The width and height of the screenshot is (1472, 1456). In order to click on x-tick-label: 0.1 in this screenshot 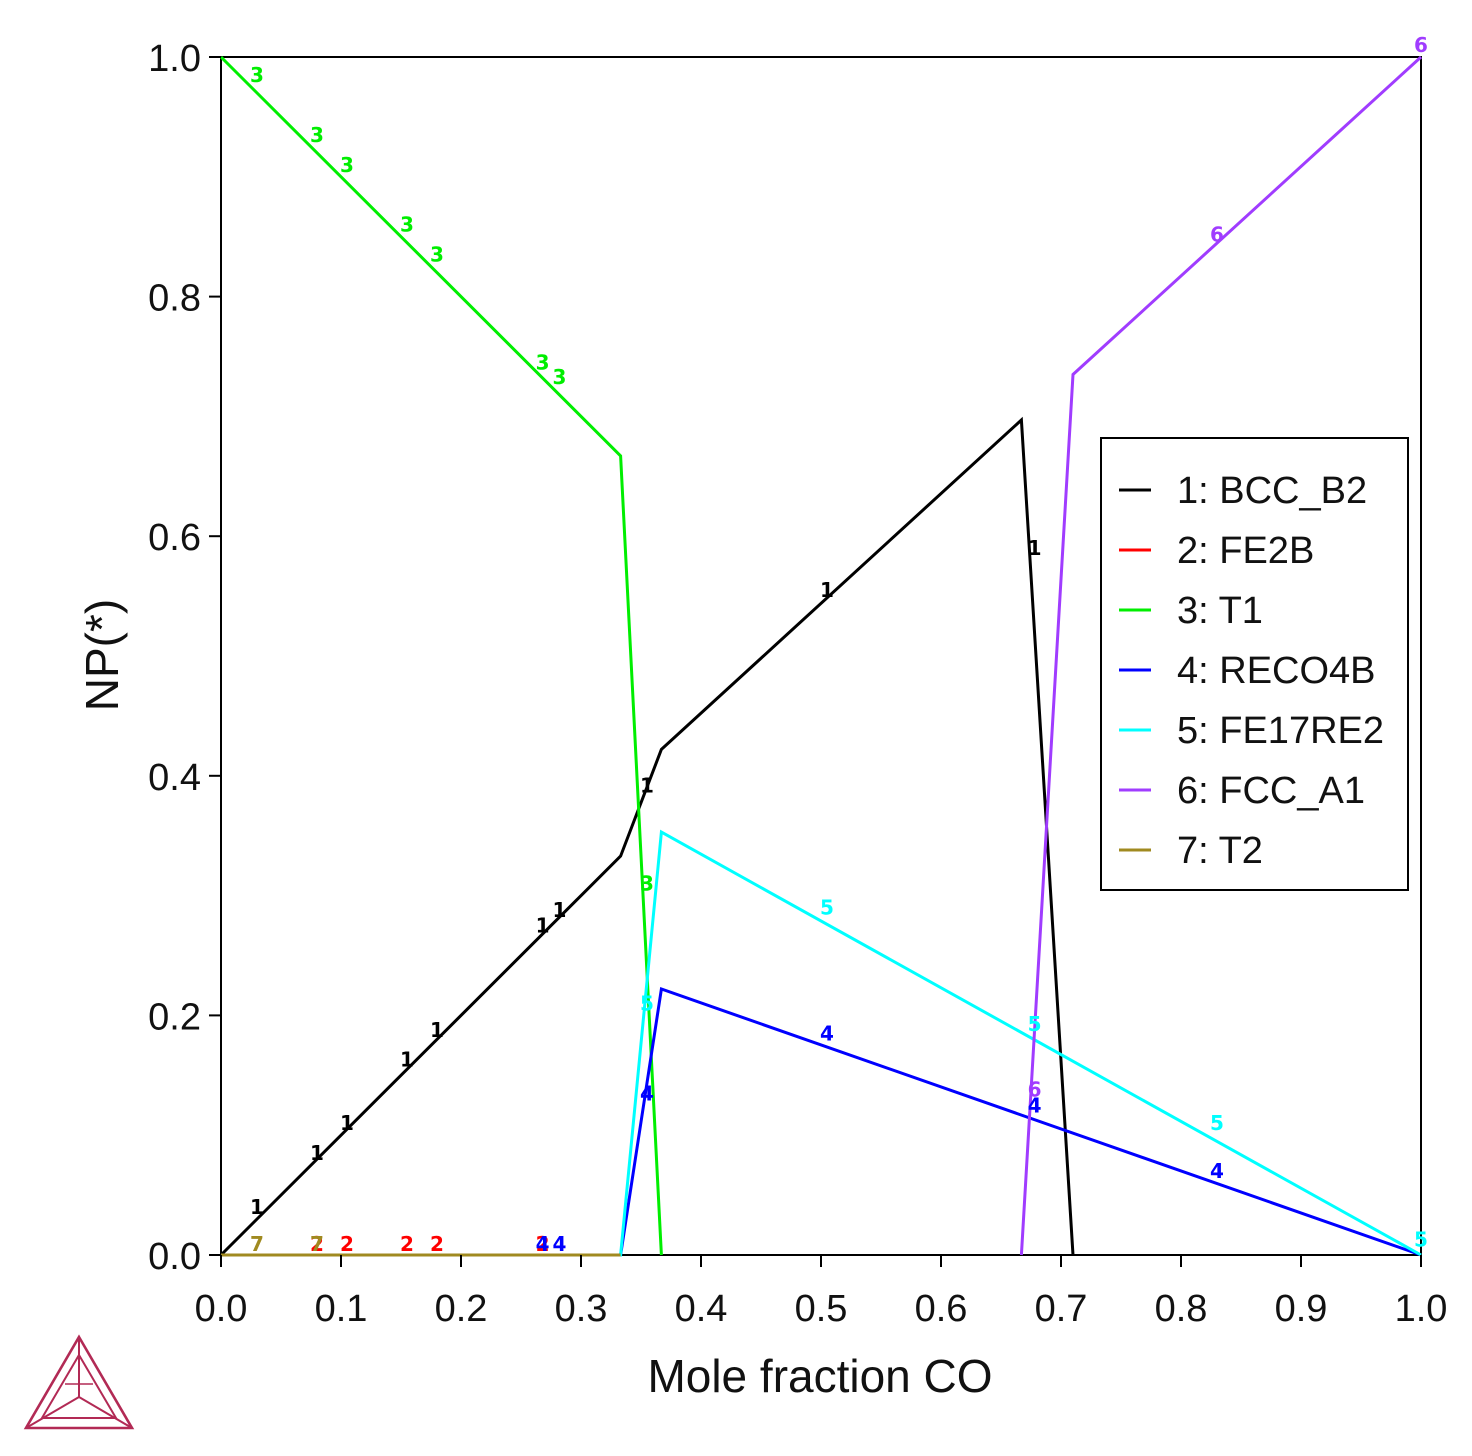, I will do `click(341, 1309)`.